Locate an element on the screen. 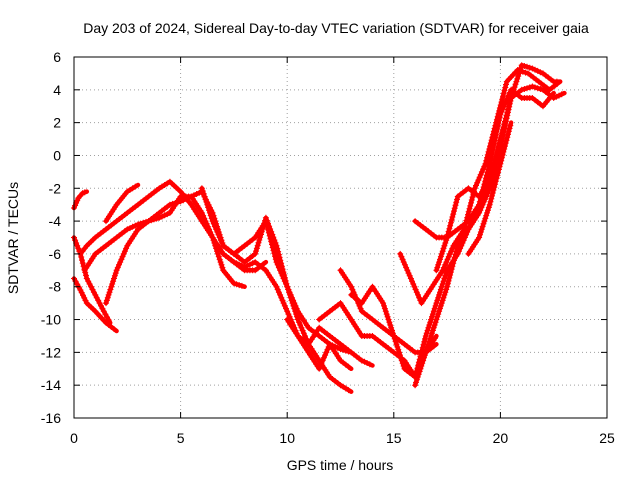 This screenshot has height=480, width=640. series-s11 is located at coordinates (361, 331).